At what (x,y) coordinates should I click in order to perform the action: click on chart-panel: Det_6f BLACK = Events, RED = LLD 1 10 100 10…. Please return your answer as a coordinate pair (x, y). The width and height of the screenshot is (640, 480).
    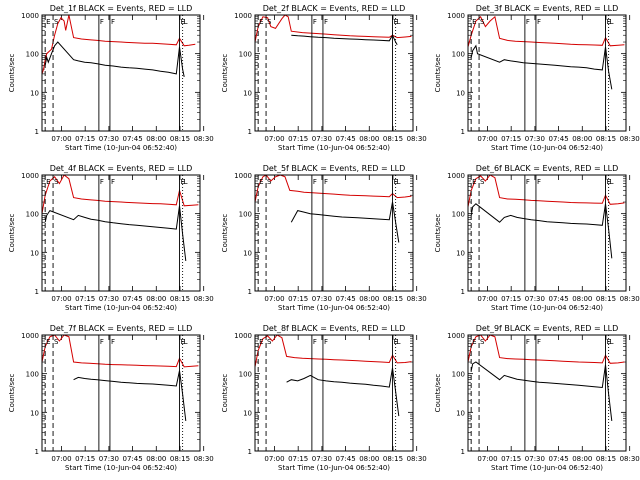
    Looking at the image, I should click on (537, 238).